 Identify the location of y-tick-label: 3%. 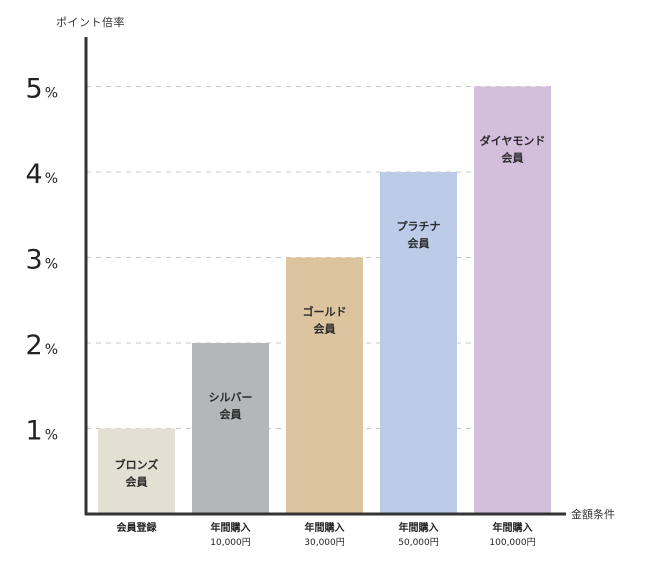
(42, 260).